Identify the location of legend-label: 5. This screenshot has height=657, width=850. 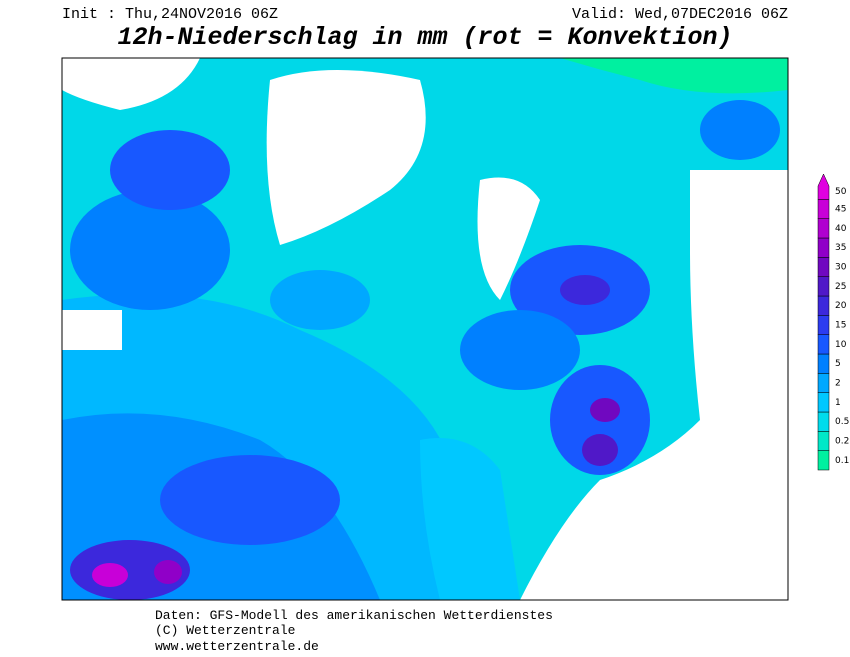
(838, 364).